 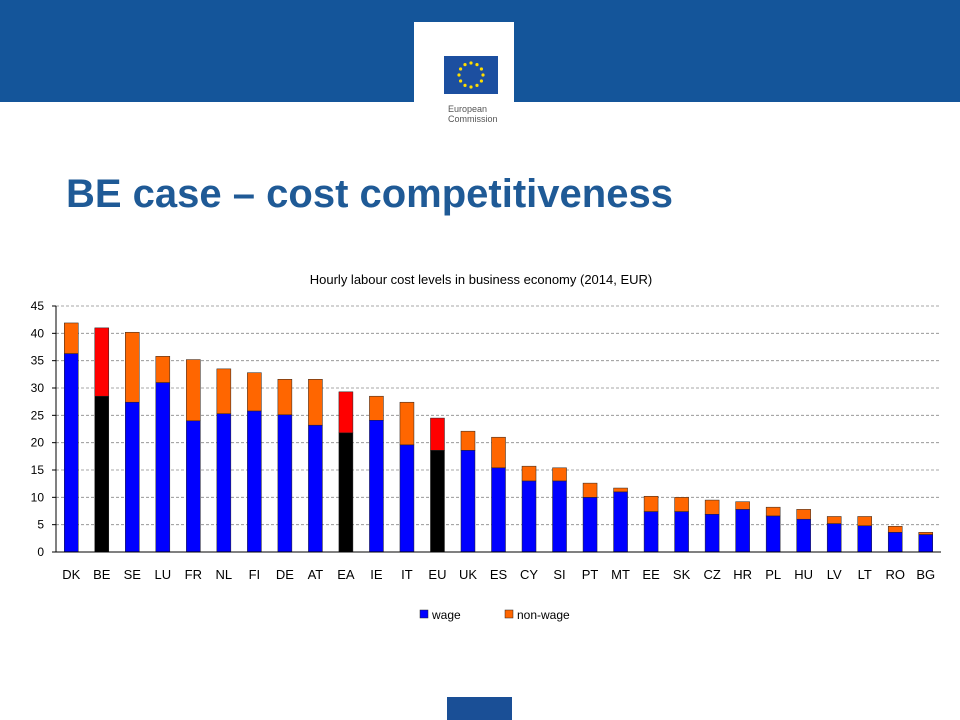 I want to click on bar-non-wage-ee, so click(x=651, y=503).